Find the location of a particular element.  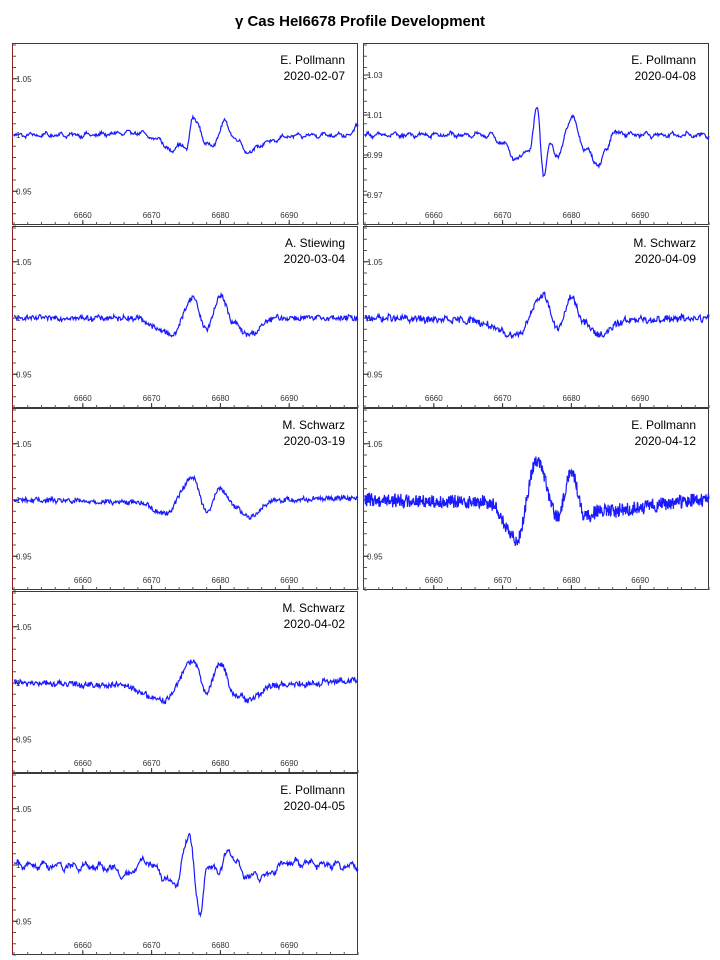

observer-label: M. Schwarz 2020-04-02 is located at coordinates (313, 616).